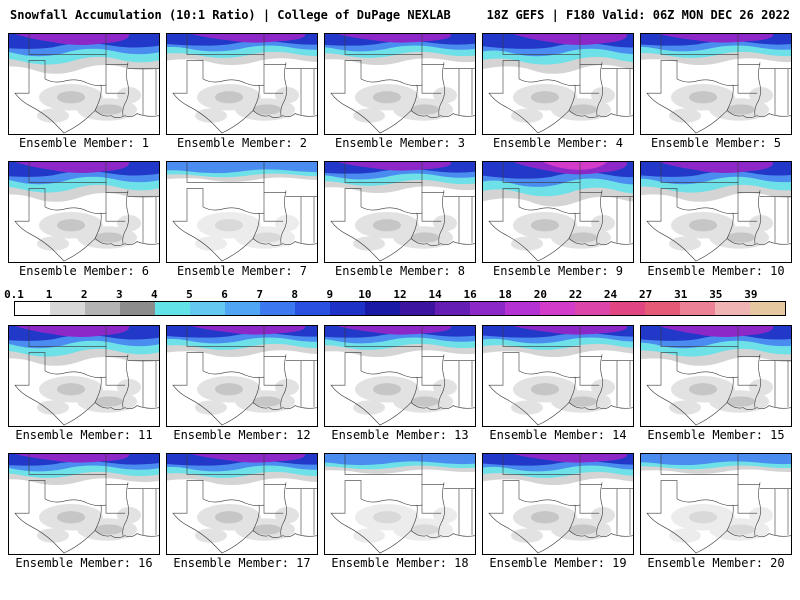  Describe the element at coordinates (400, 143) in the screenshot. I see `ensemble-member-label: Ensemble Member: 3` at that location.